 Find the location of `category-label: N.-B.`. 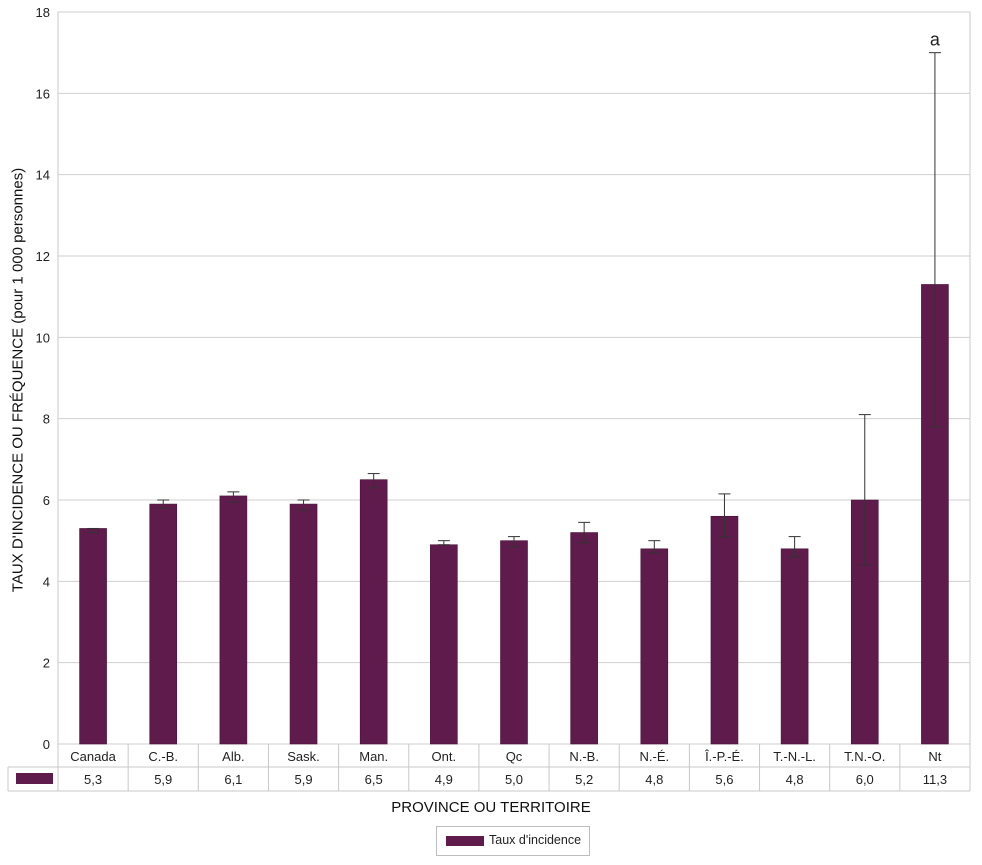

category-label: N.-B. is located at coordinates (584, 756).